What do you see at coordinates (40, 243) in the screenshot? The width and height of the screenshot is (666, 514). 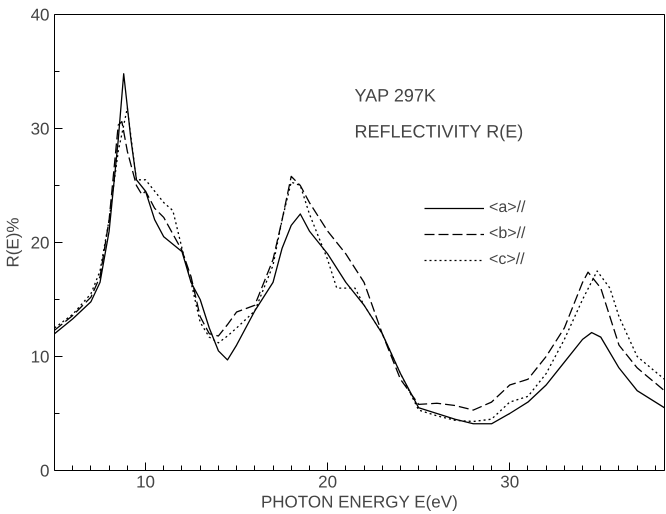 I see `y-tick-label: 20` at bounding box center [40, 243].